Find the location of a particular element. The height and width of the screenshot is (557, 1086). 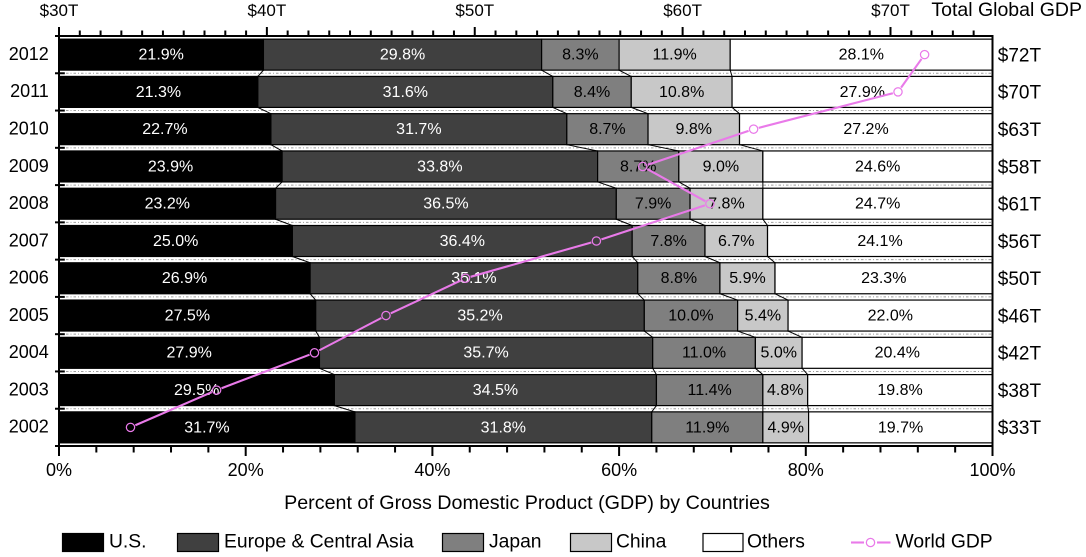

svg-text: 23.3% is located at coordinates (883, 278).